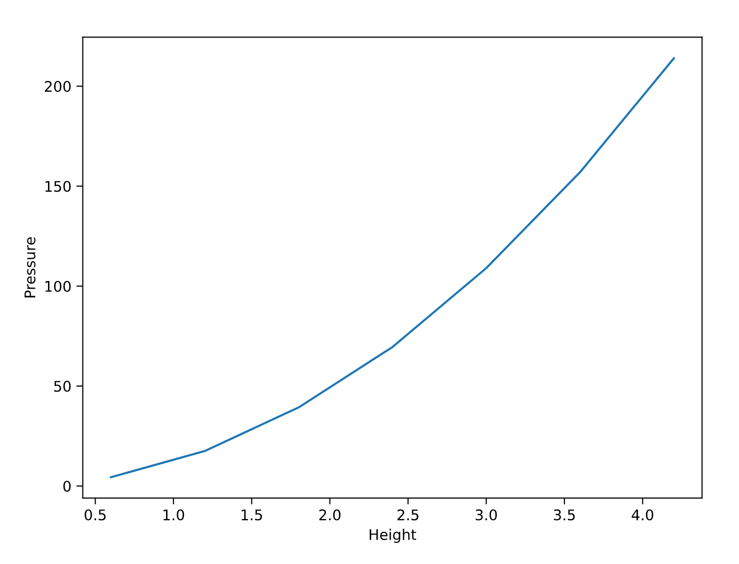 The height and width of the screenshot is (564, 739). I want to click on x-tick-label: 3.0, so click(486, 514).